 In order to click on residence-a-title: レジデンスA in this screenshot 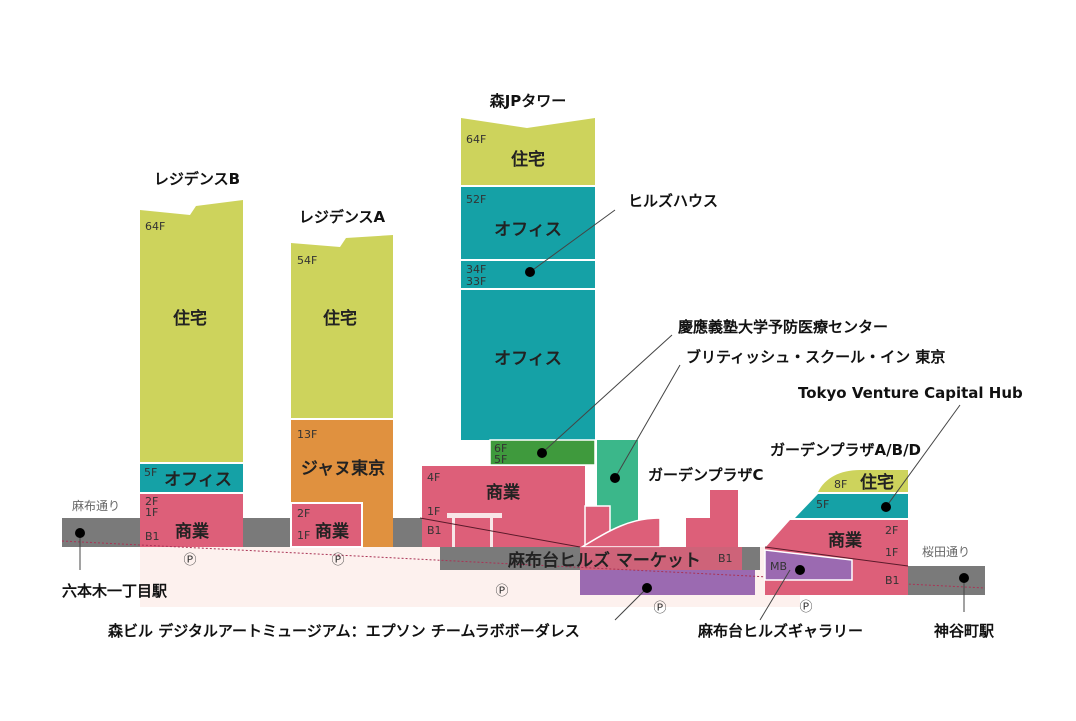, I will do `click(342, 217)`.